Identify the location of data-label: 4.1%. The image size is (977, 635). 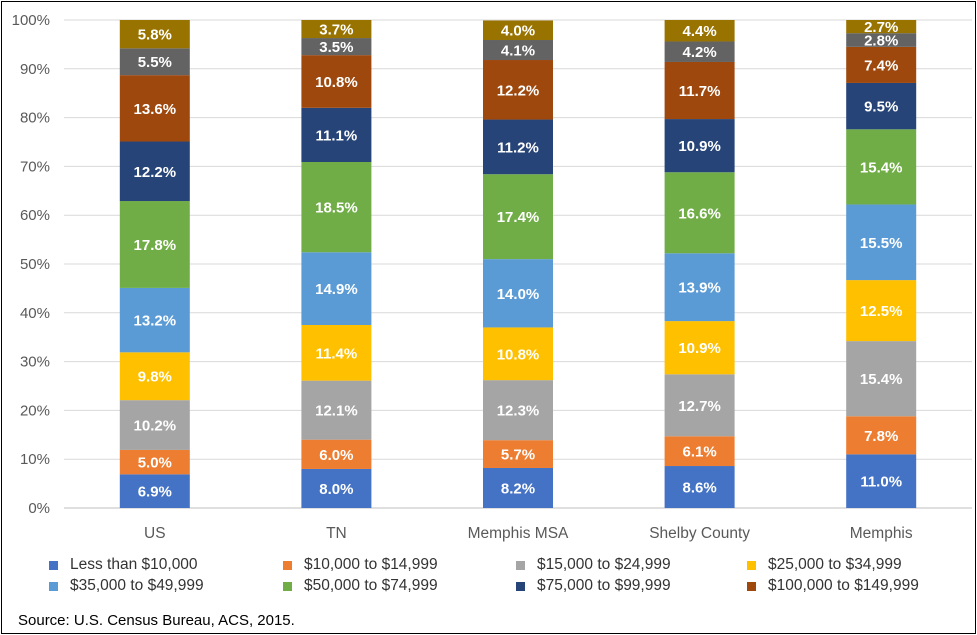
(518, 51).